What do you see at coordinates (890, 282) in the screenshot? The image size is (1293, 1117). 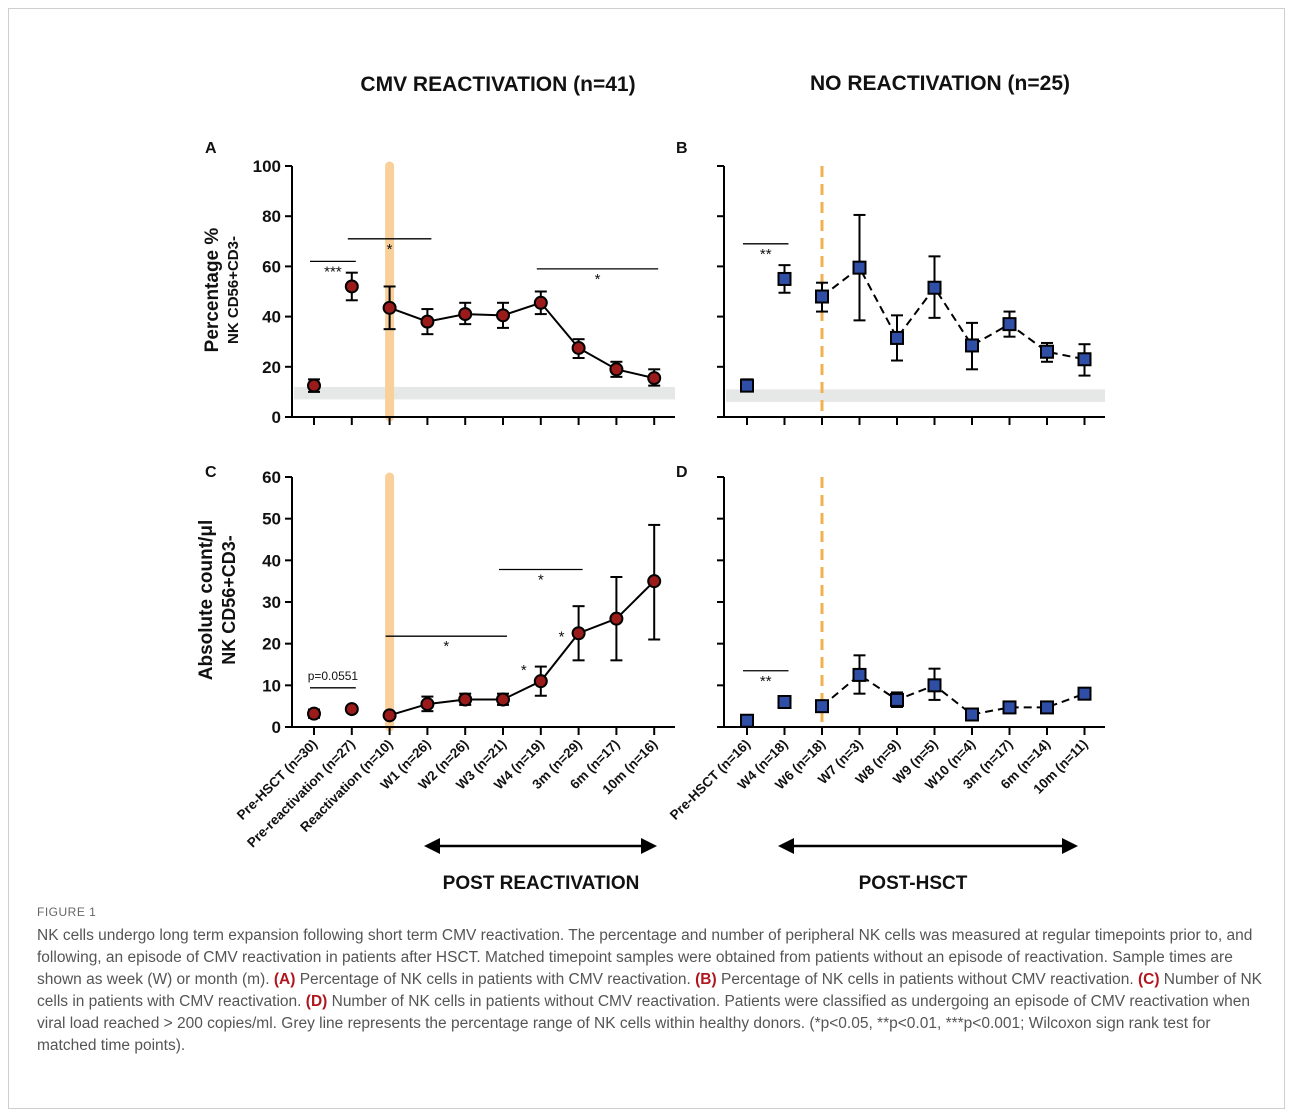 I see `panel-b: B **` at bounding box center [890, 282].